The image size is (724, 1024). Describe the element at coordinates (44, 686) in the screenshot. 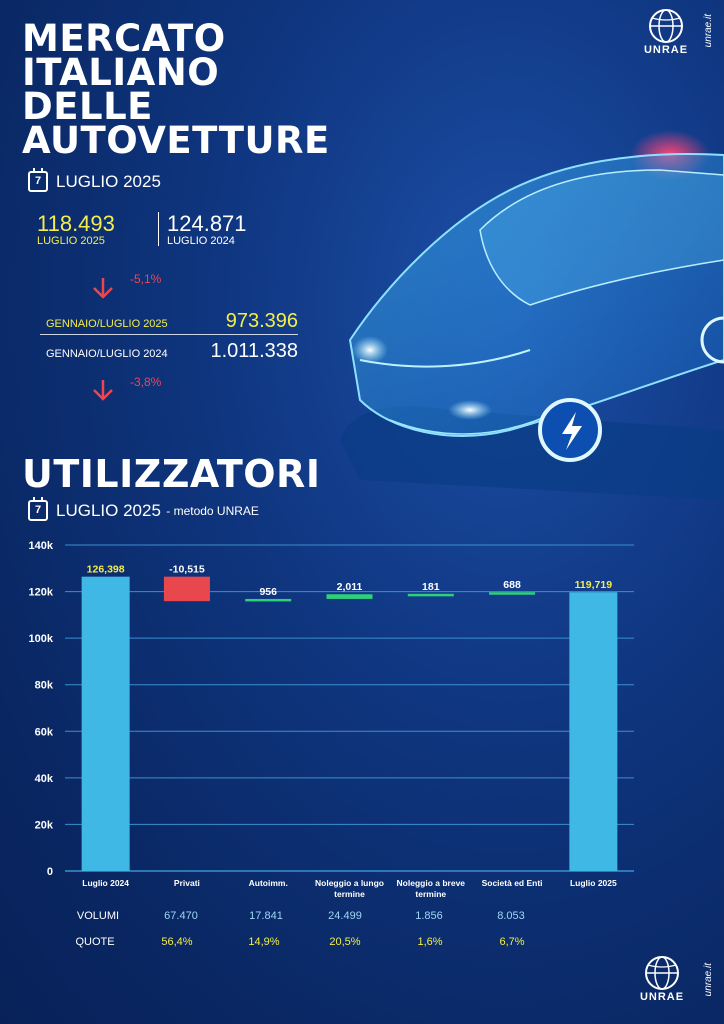

I see `y-tick-label: 80k` at that location.